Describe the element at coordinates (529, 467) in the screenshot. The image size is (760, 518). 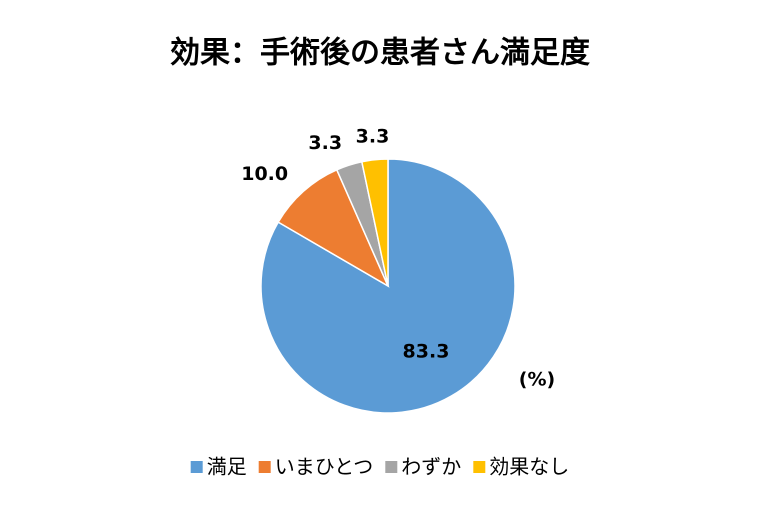
I see `legend-label: 効果なし` at that location.